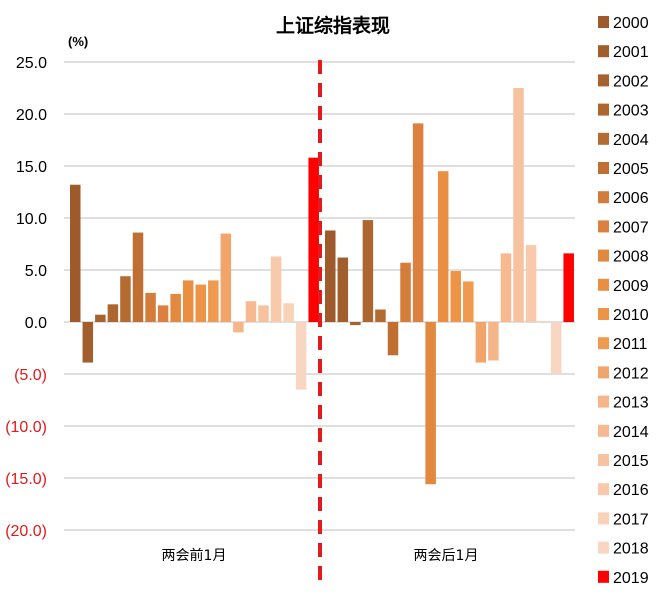 This screenshot has width=667, height=597. What do you see at coordinates (301, 356) in the screenshot?
I see `bar-2018-before` at bounding box center [301, 356].